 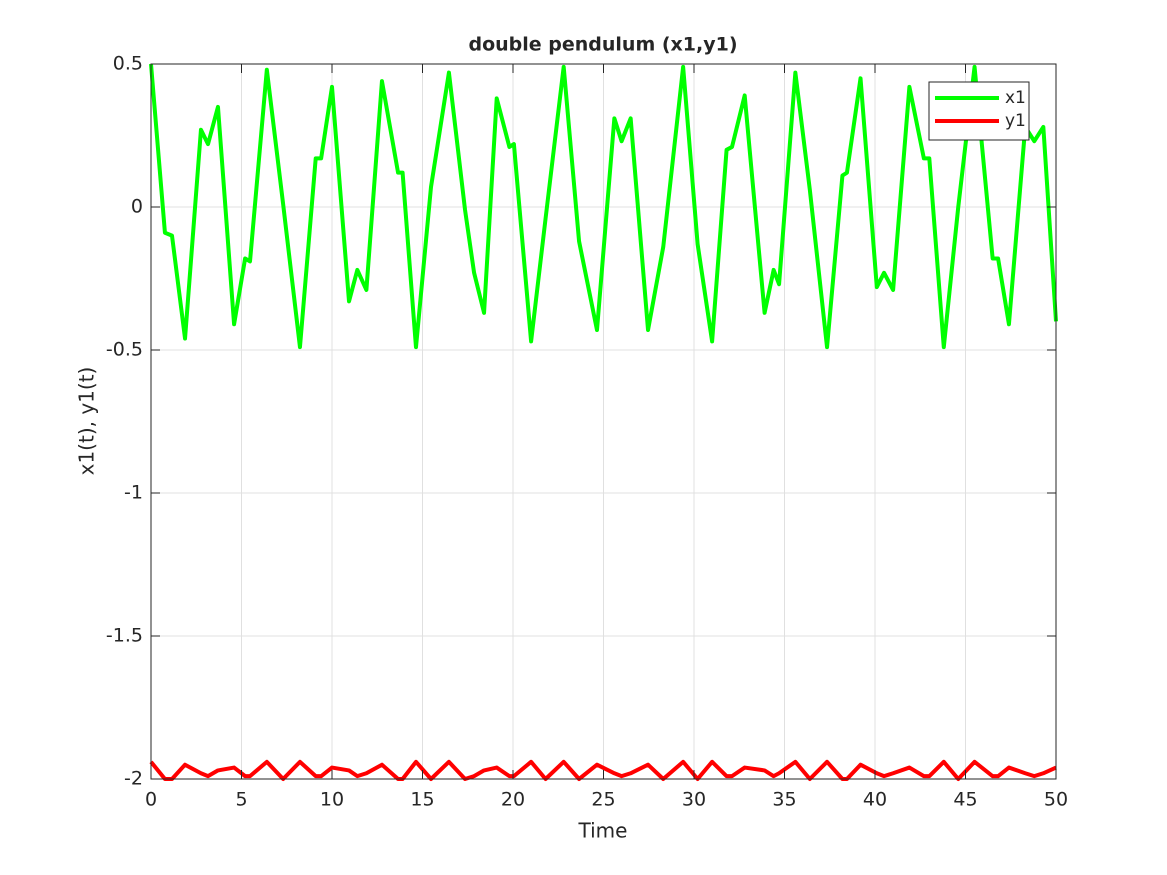 I want to click on y-tick-label: -0.5, so click(x=124, y=350).